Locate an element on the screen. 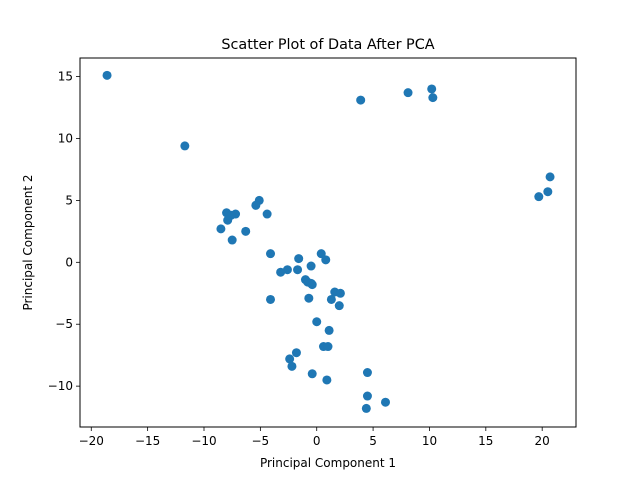 The height and width of the screenshot is (480, 640). x-tick-label: −20 is located at coordinates (91, 441).